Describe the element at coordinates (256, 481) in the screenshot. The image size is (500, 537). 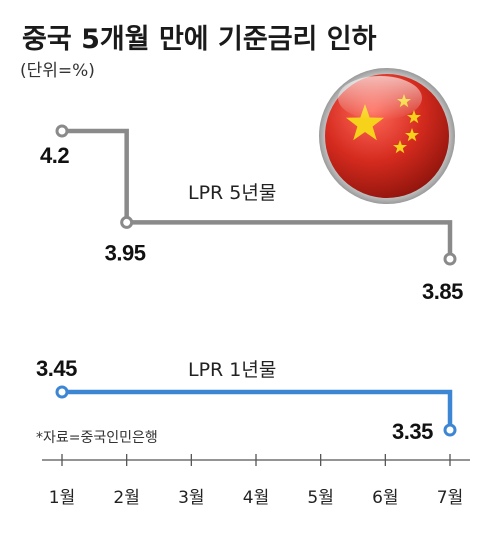
I see `x-axis: 1월 2월 3월 4월 5월 6월 7월` at that location.